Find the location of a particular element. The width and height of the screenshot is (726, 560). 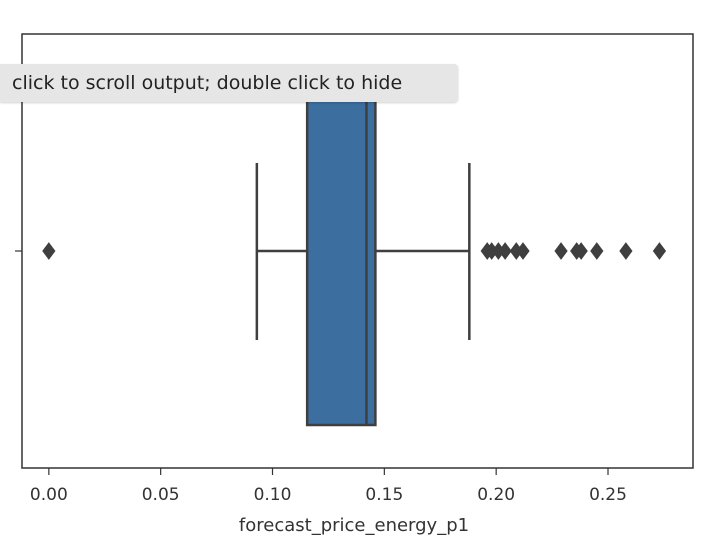

x-tick-label: 0.25 is located at coordinates (608, 495).